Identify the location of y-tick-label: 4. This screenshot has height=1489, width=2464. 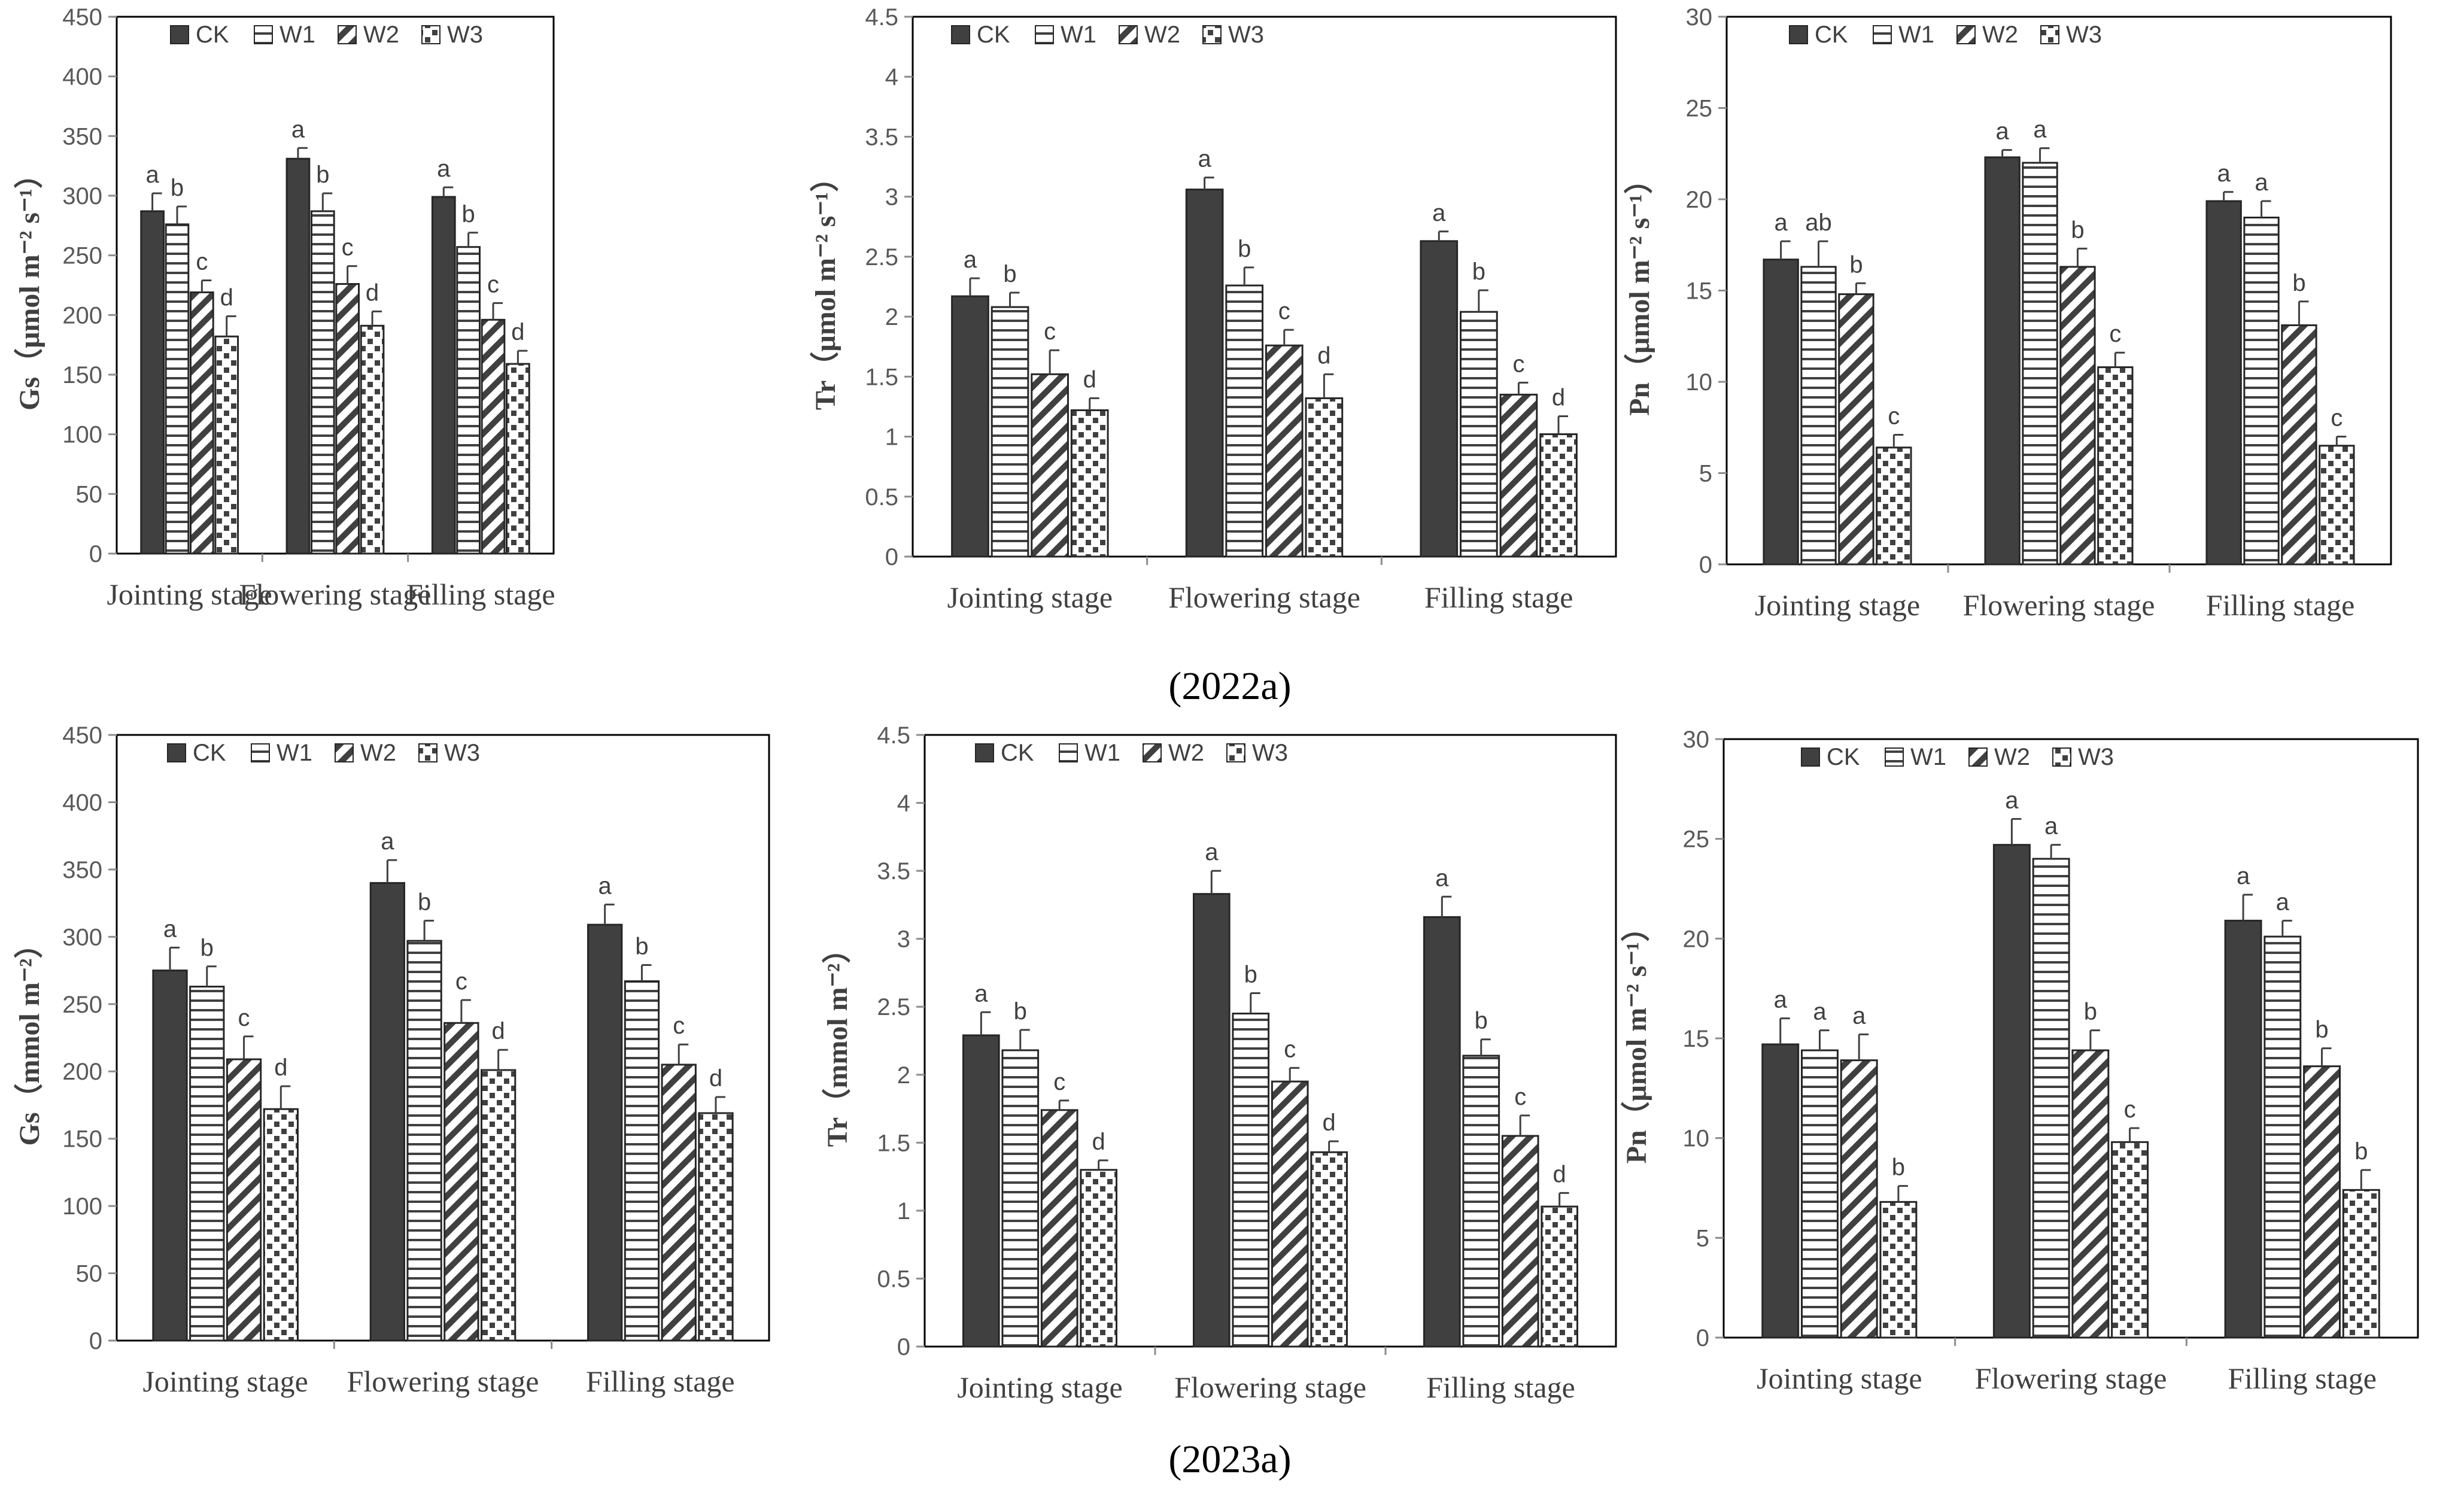
(891, 77).